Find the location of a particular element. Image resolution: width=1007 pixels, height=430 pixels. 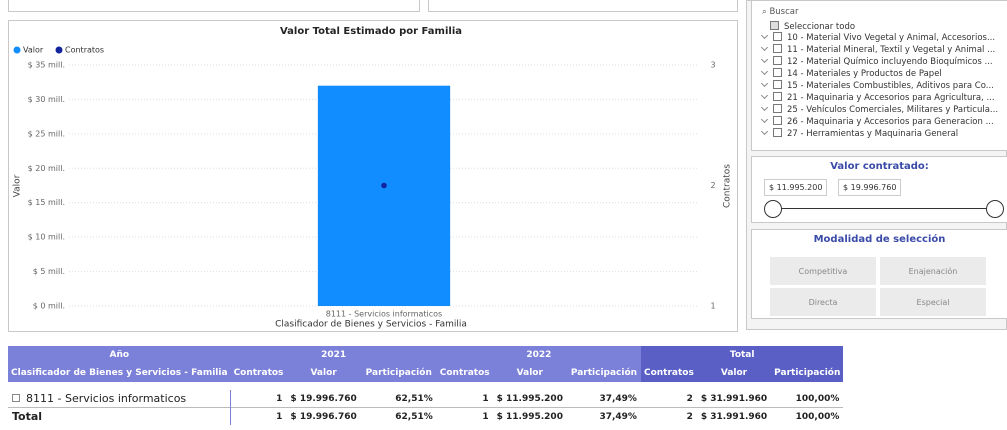

header-cell: Año is located at coordinates (119, 355).